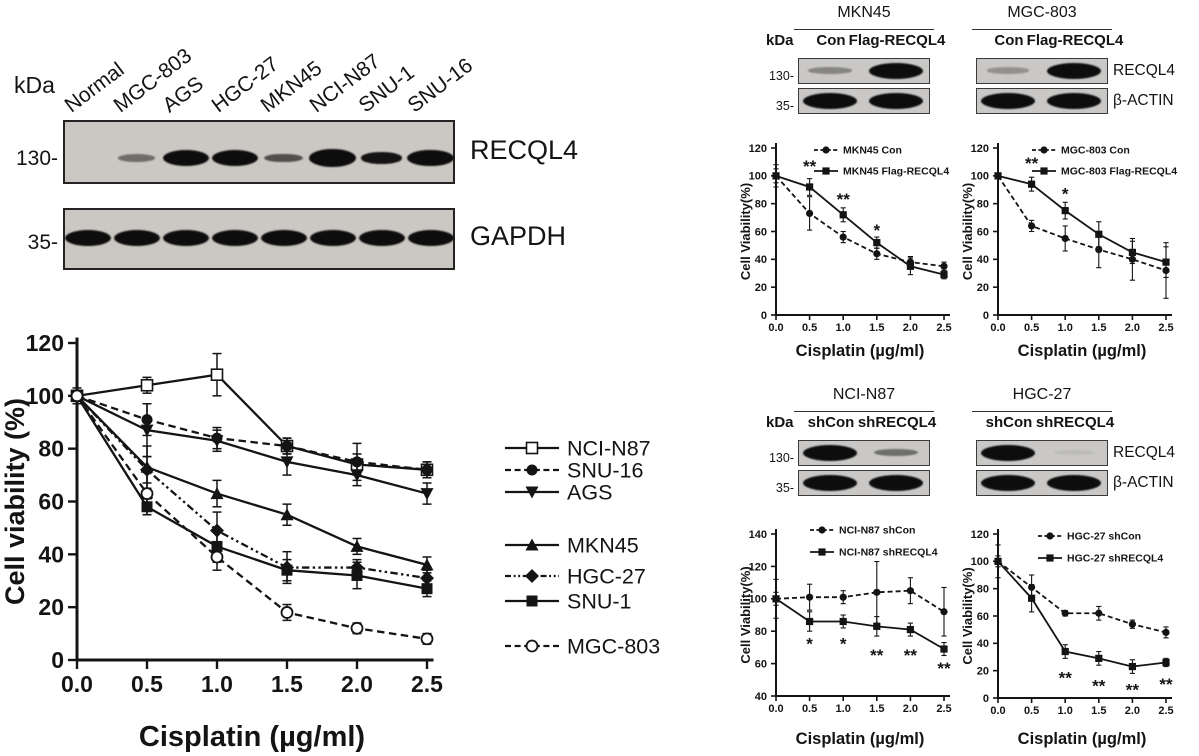 The height and width of the screenshot is (756, 1199). Describe the element at coordinates (1042, 394) in the screenshot. I see `hgc27-title: HGC-27` at that location.